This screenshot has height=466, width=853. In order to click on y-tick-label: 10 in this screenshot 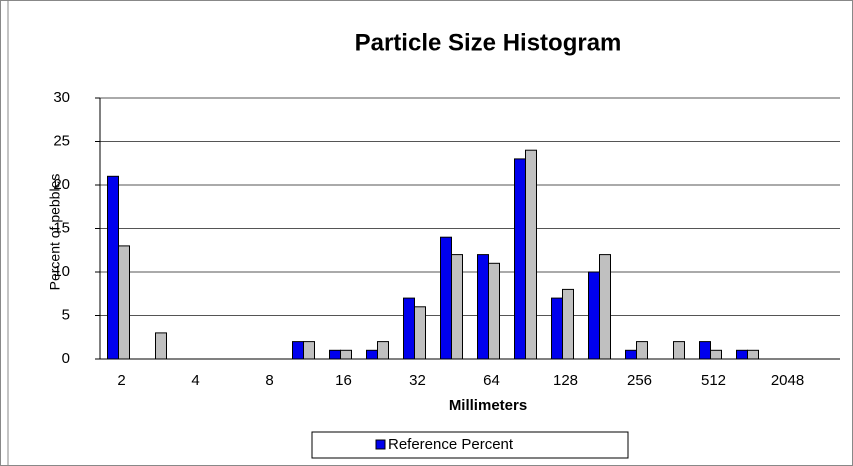, I will do `click(61, 271)`.